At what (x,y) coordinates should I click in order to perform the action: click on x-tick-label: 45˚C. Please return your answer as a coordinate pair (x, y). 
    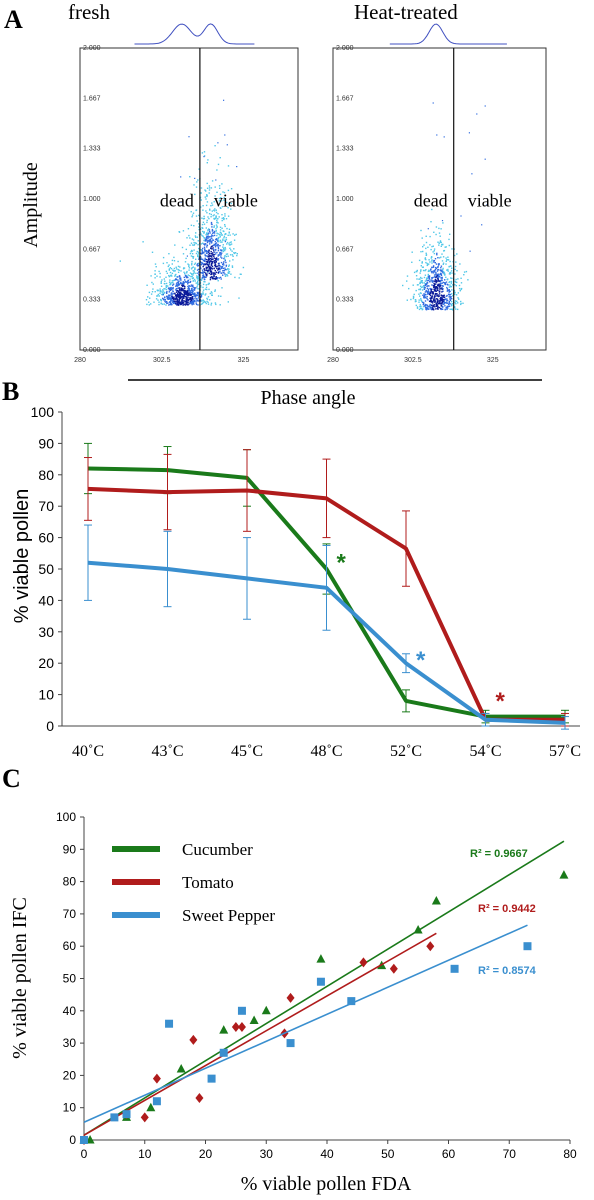
    Looking at the image, I should click on (247, 751).